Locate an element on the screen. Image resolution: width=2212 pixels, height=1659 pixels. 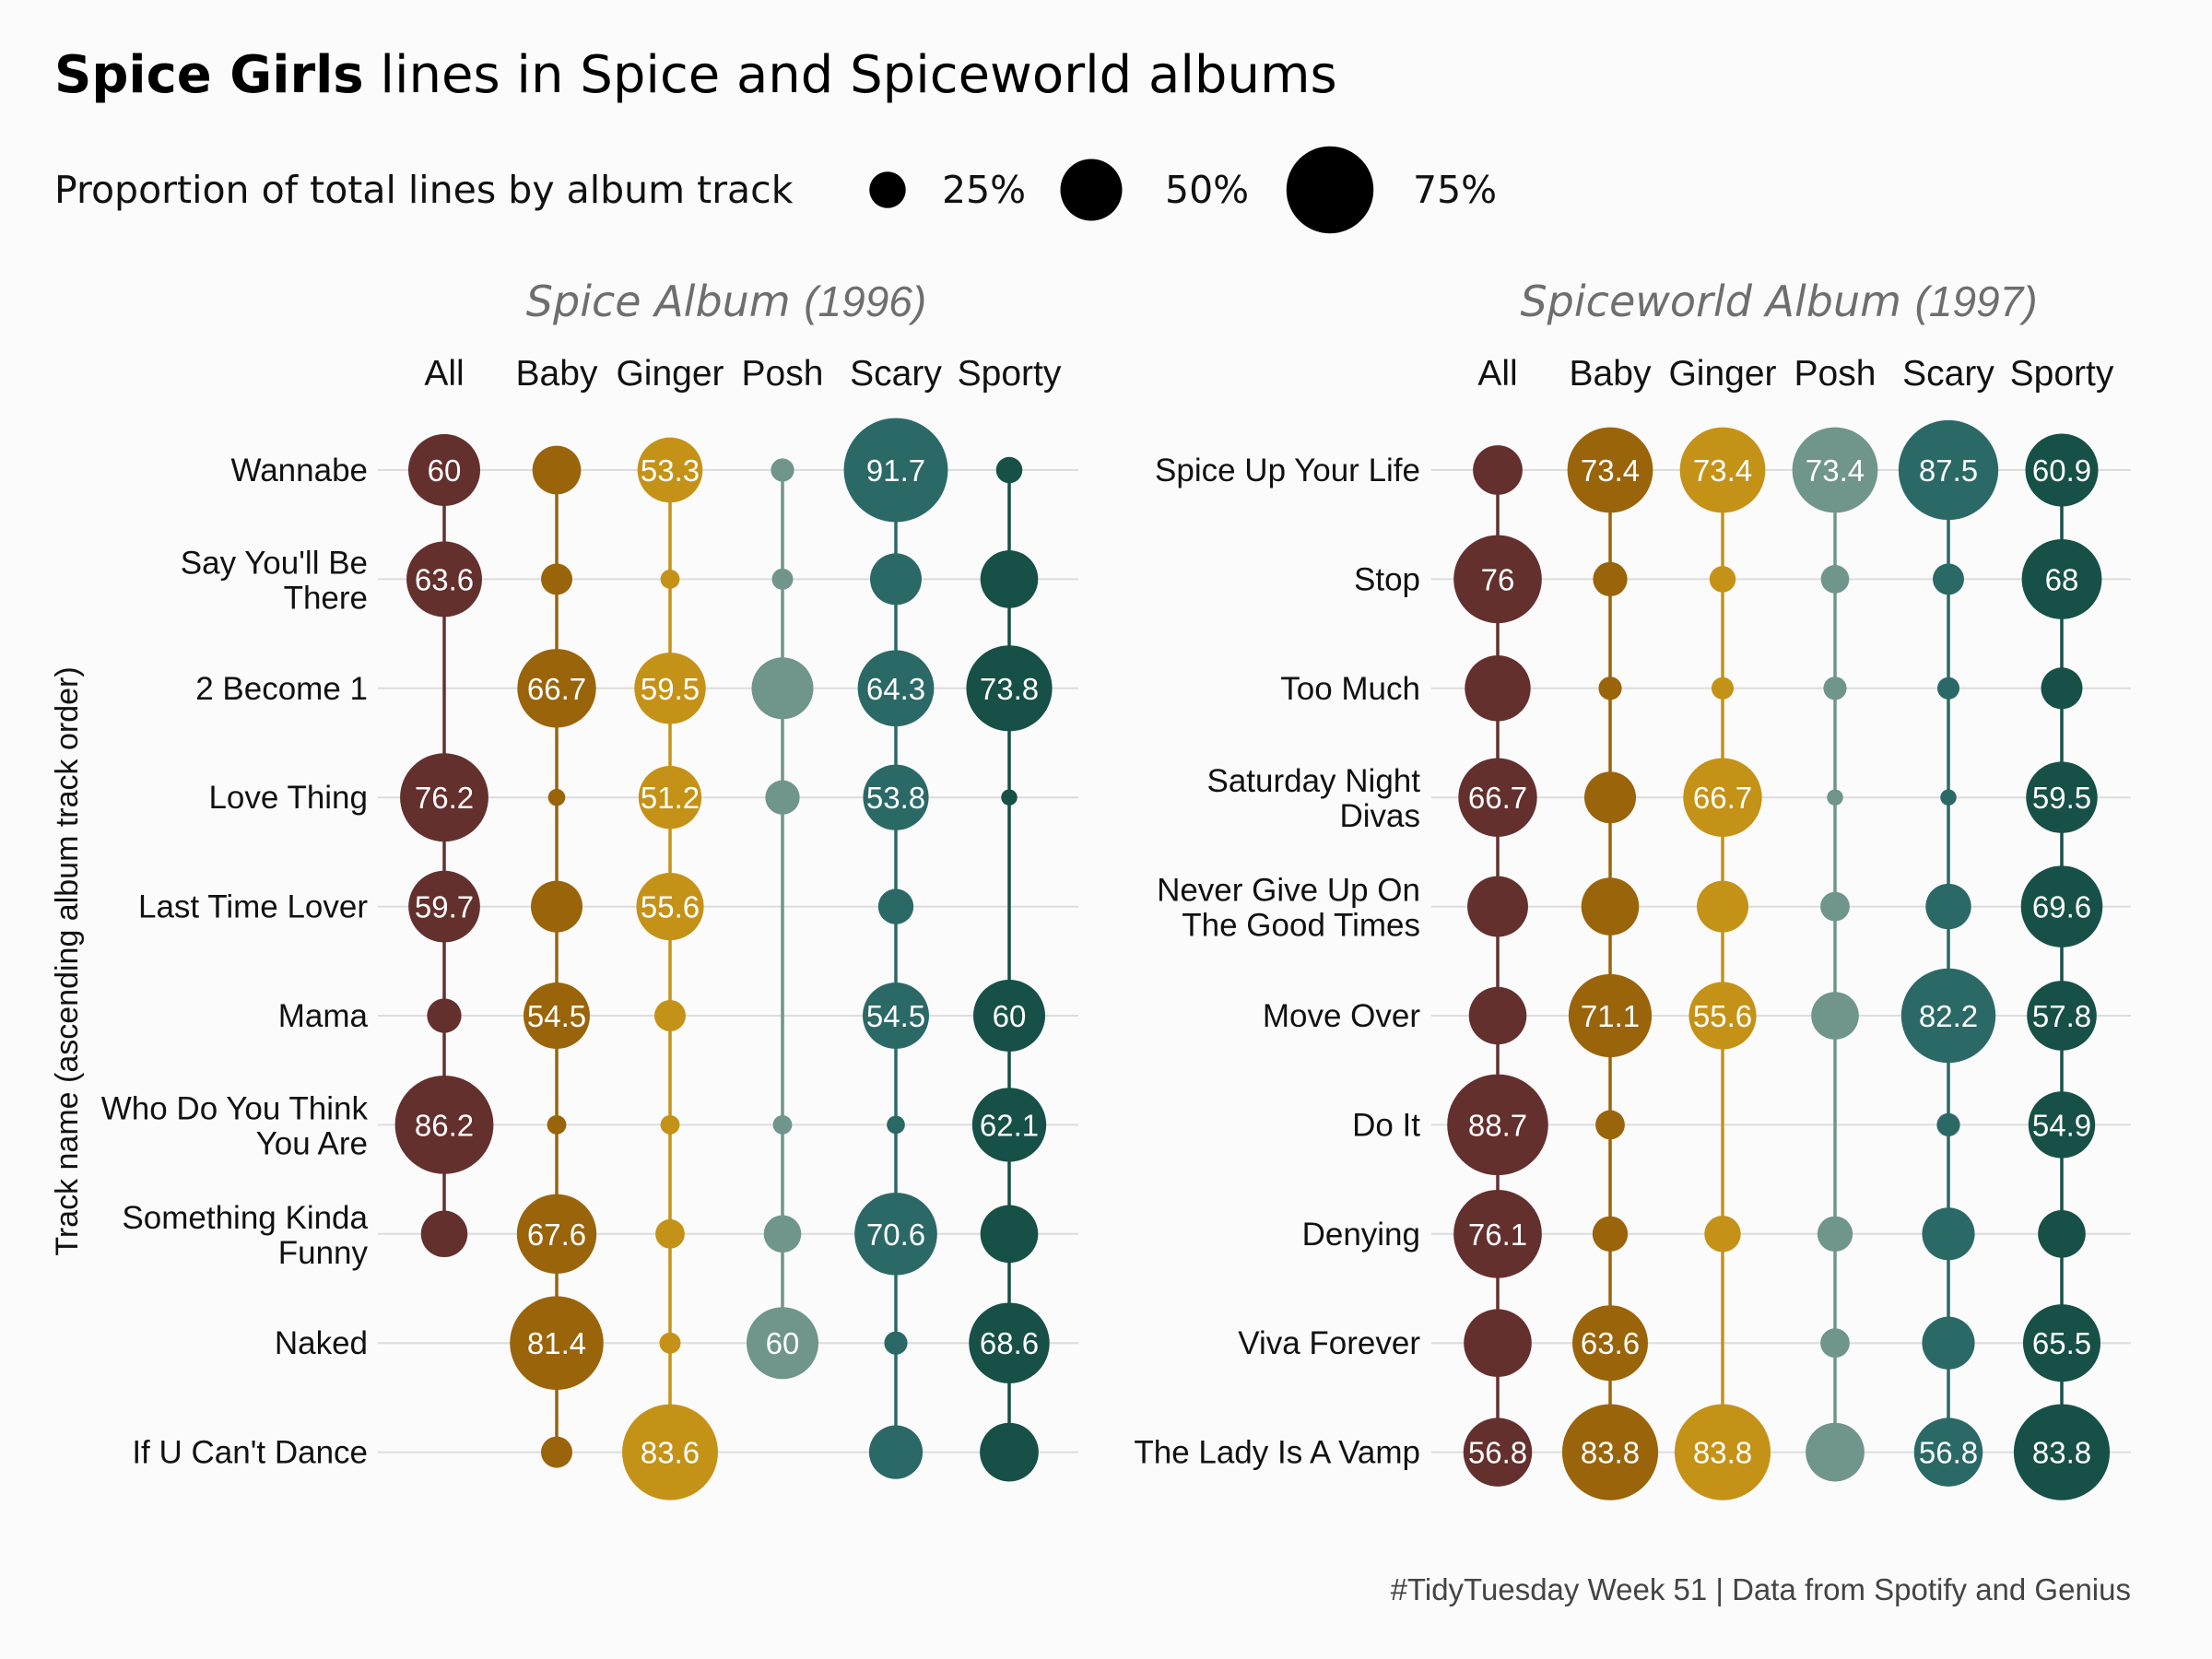
dot-value-label: 83.6 is located at coordinates (670, 1453).